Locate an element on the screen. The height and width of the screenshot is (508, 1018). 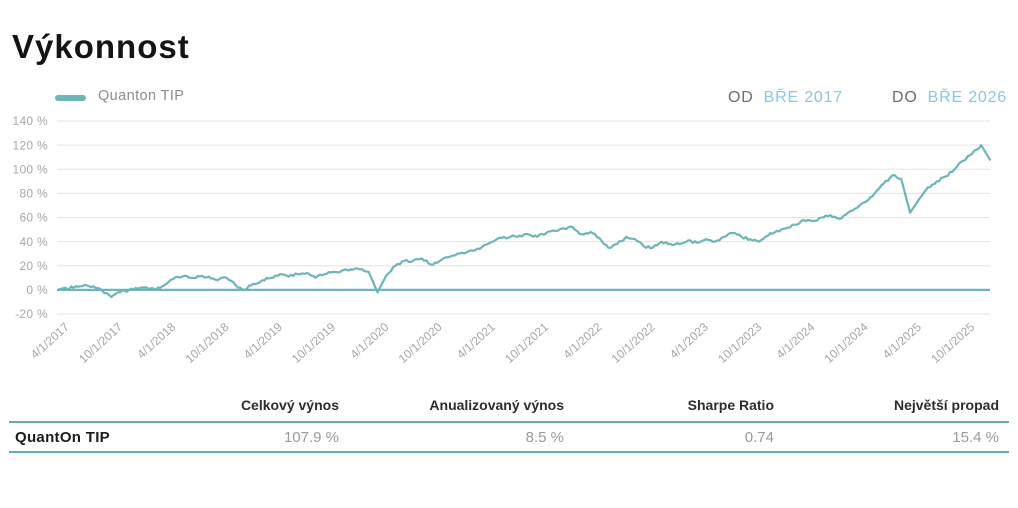
date-from-control: OD BŘE 2017 is located at coordinates (785, 98).